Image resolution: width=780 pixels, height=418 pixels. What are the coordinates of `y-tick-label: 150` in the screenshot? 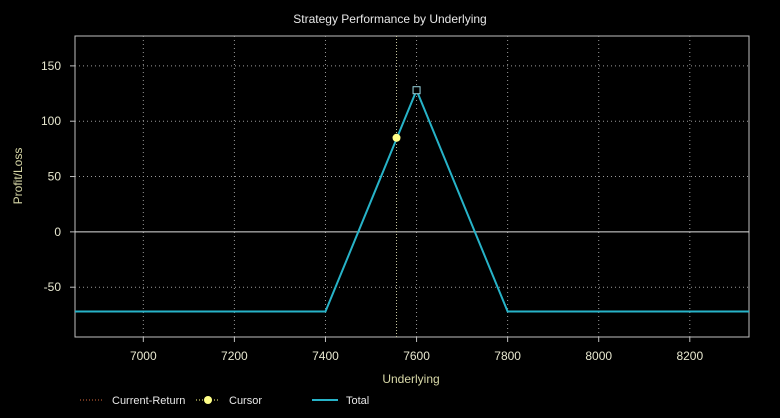 It's located at (51, 66).